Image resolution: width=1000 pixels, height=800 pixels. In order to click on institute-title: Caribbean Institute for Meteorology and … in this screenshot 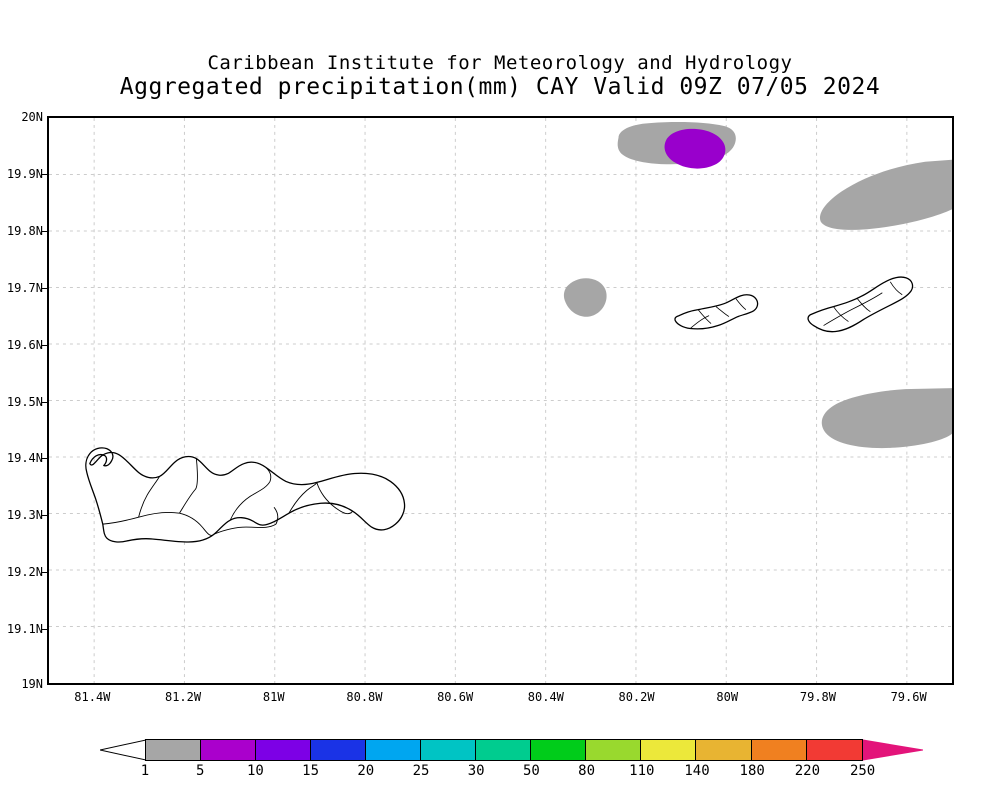, I will do `click(500, 63)`.